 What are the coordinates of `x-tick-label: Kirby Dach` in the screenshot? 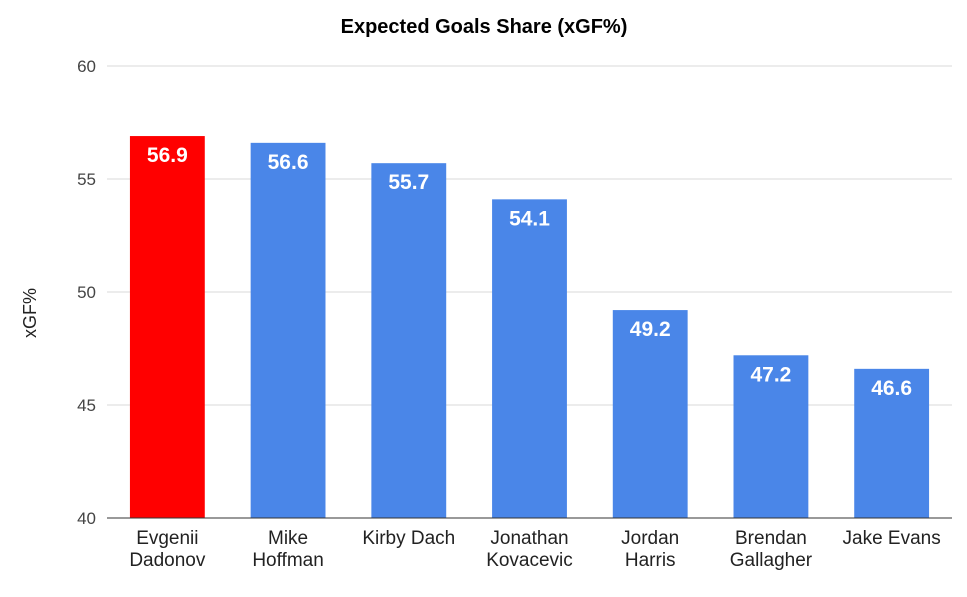 It's located at (408, 538).